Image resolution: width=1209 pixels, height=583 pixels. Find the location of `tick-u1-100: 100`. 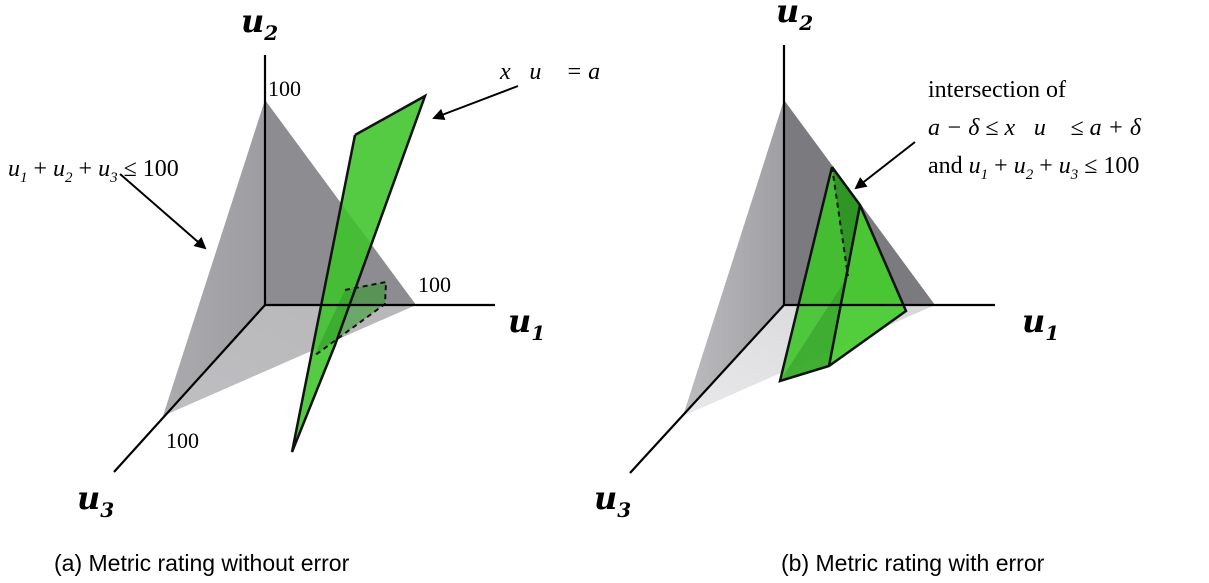

tick-u1-100: 100 is located at coordinates (434, 284).